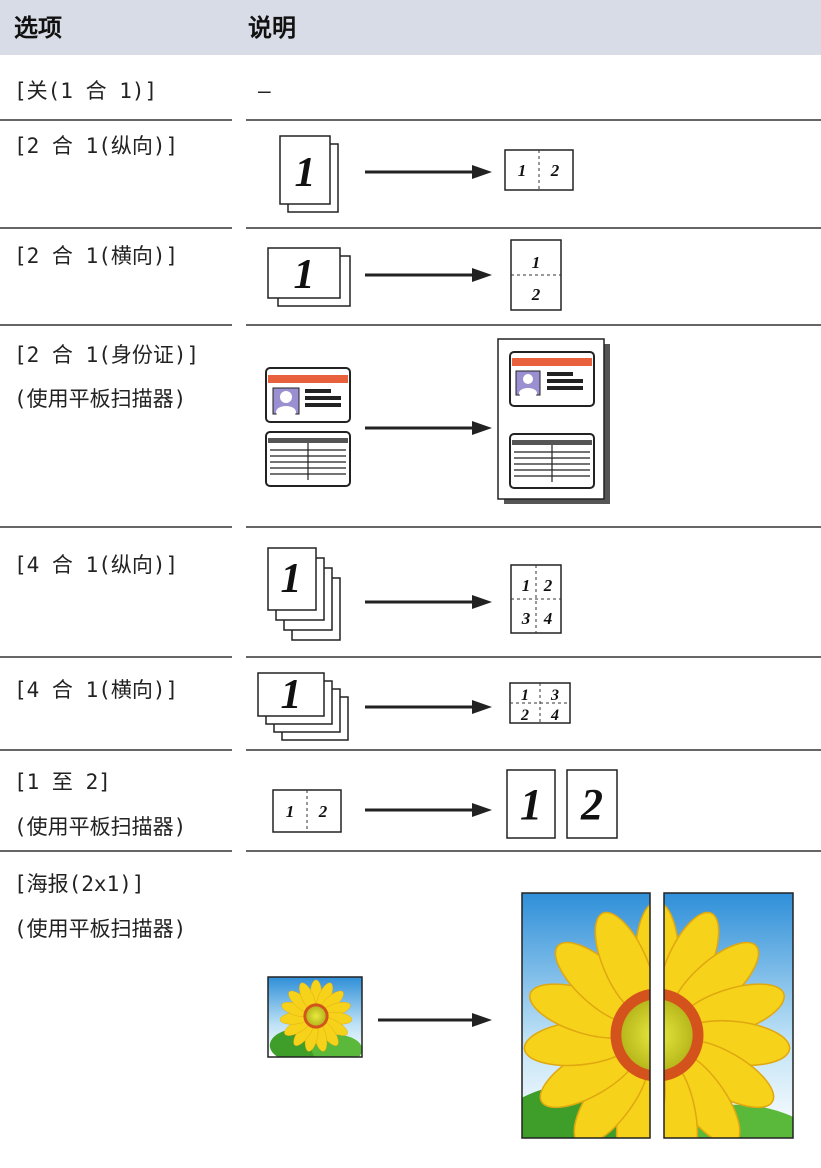  I want to click on figure-2in1-landscape: 1 1 2, so click(414, 275).